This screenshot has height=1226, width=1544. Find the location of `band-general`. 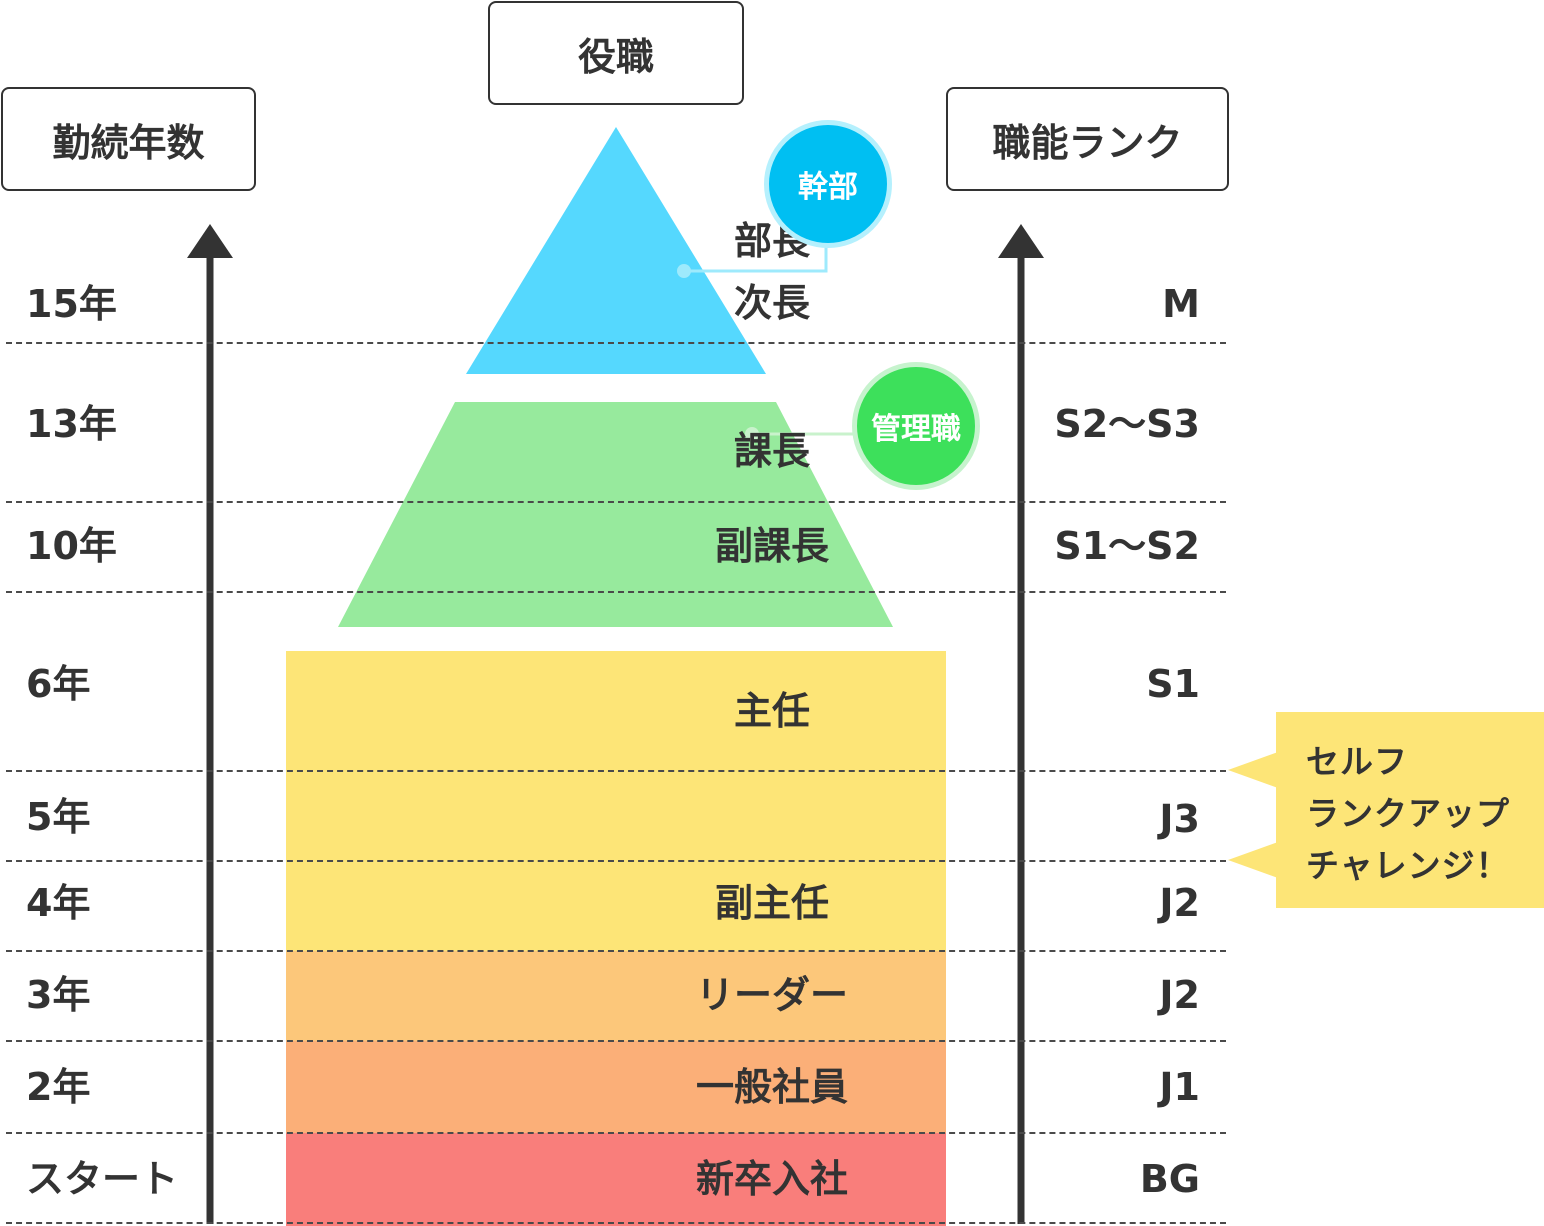

band-general is located at coordinates (616, 1087).